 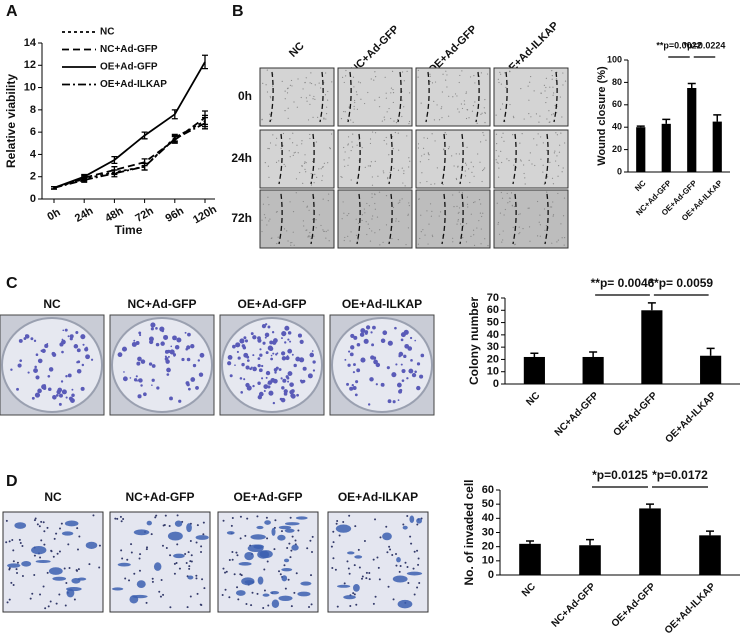 What do you see at coordinates (533, 399) in the screenshot?
I see `x-tick-label: NC` at bounding box center [533, 399].